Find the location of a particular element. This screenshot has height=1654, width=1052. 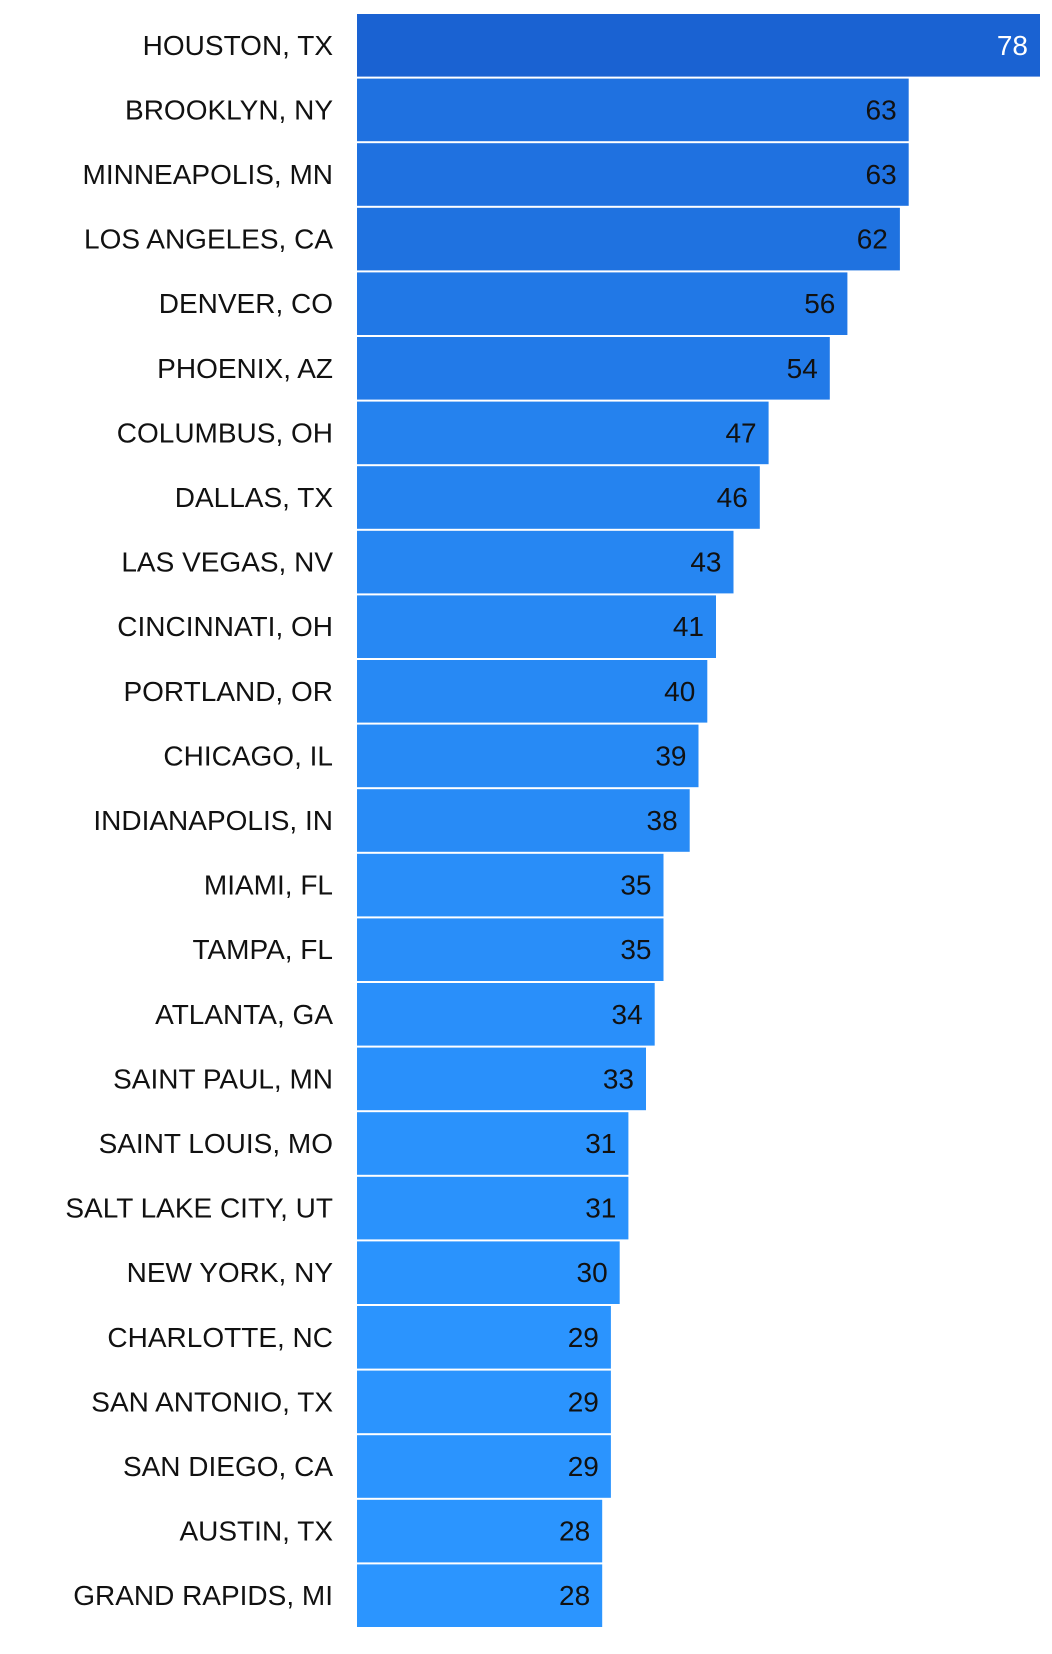

bar-new-york-ny is located at coordinates (488, 1272).